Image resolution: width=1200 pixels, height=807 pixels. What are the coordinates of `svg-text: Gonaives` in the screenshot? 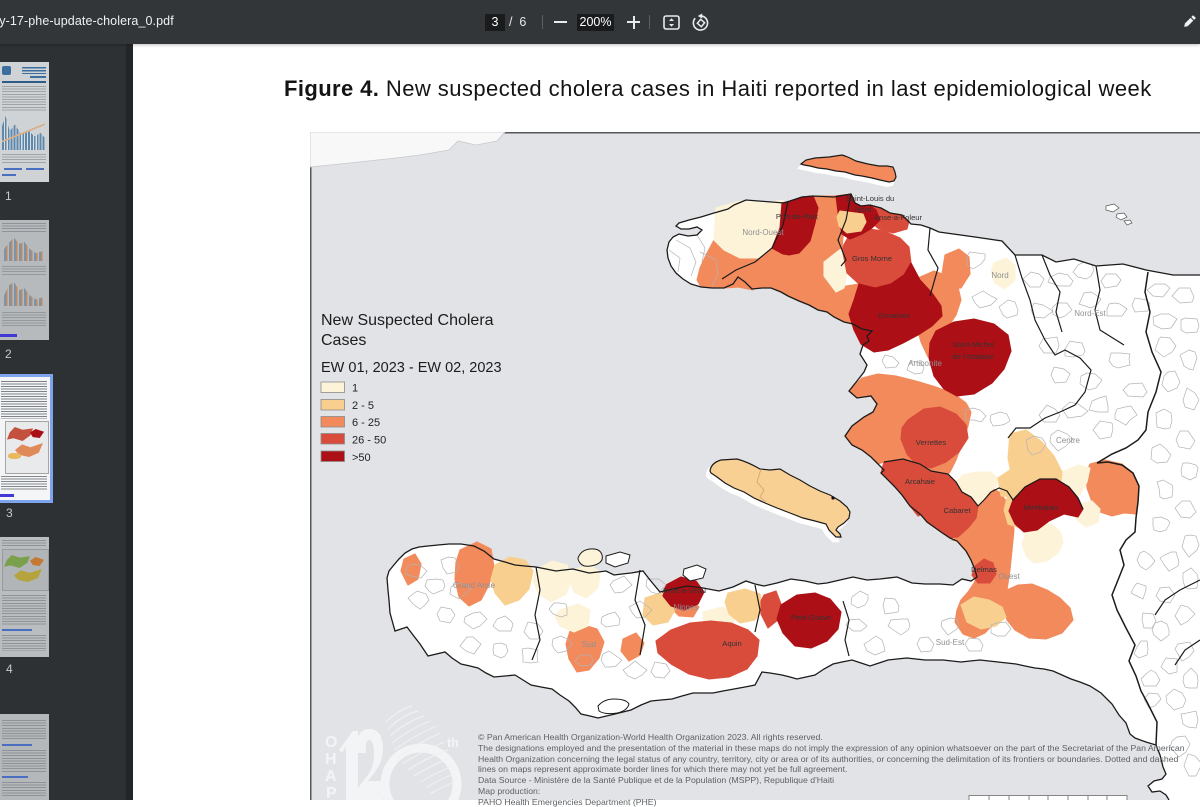 It's located at (894, 315).